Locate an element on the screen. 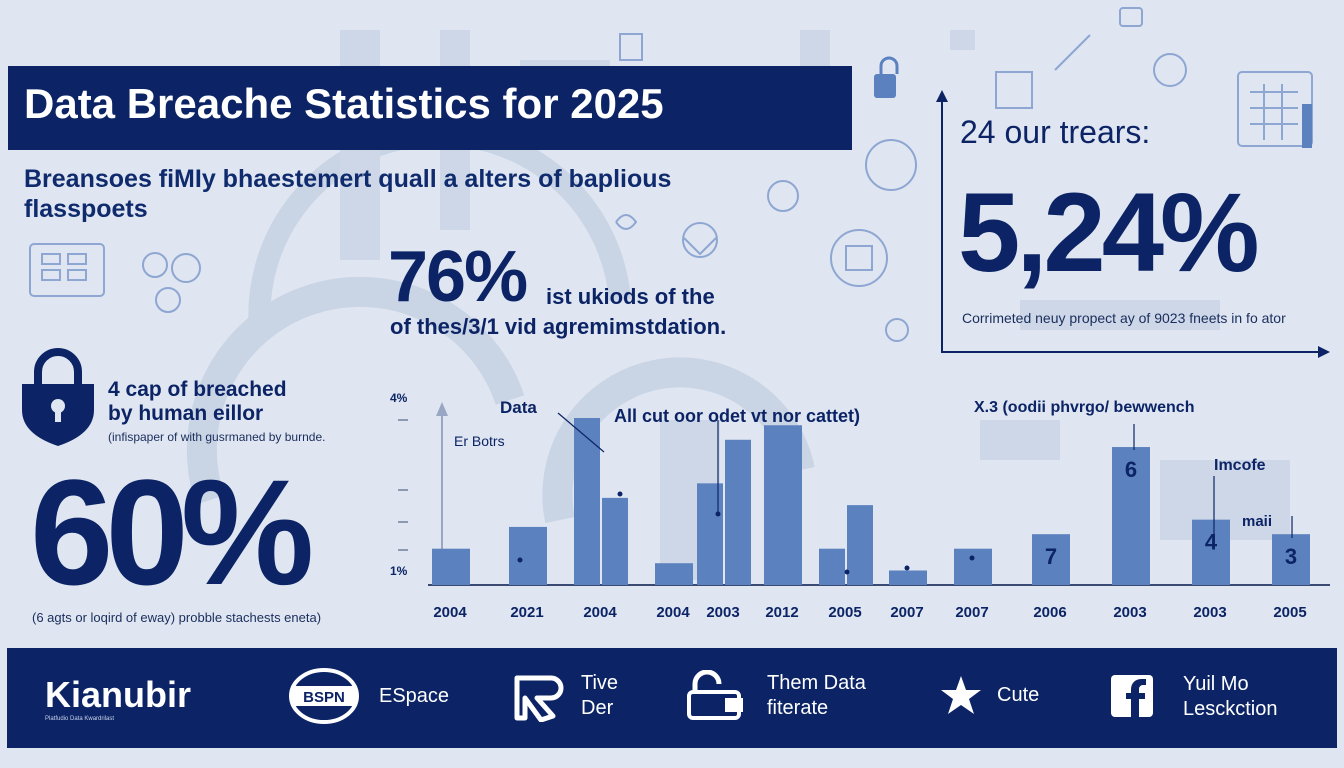  rv-logo-icon is located at coordinates (539, 698).